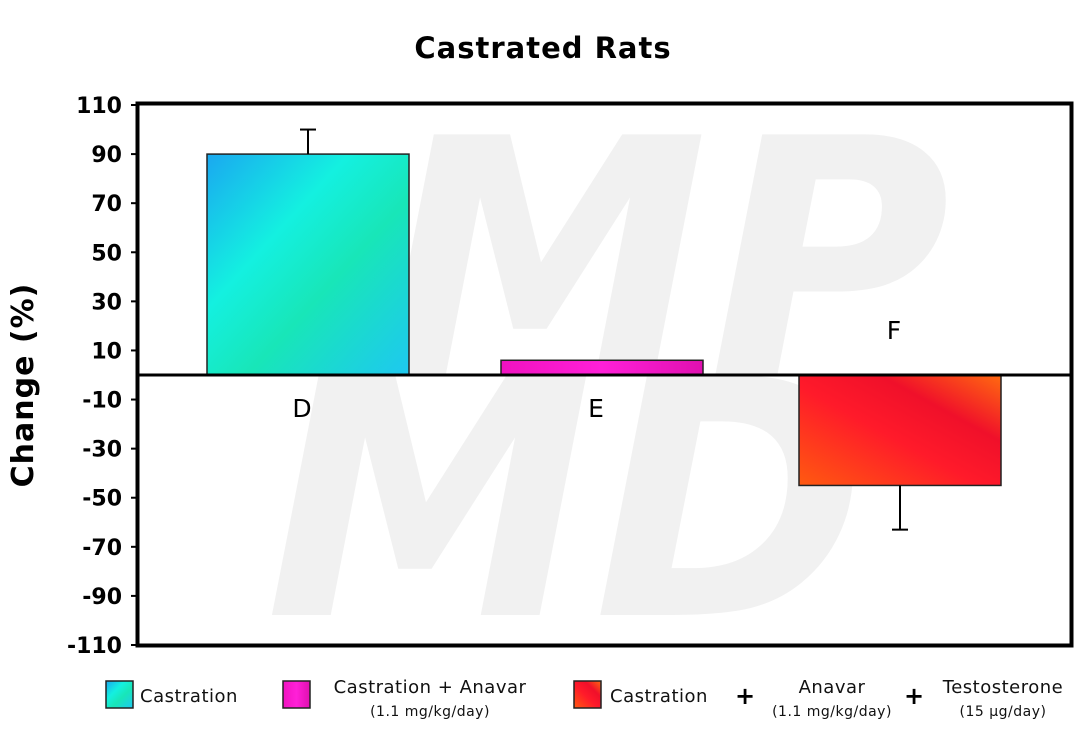  Describe the element at coordinates (102, 450) in the screenshot. I see `y-tick-label: -30` at that location.